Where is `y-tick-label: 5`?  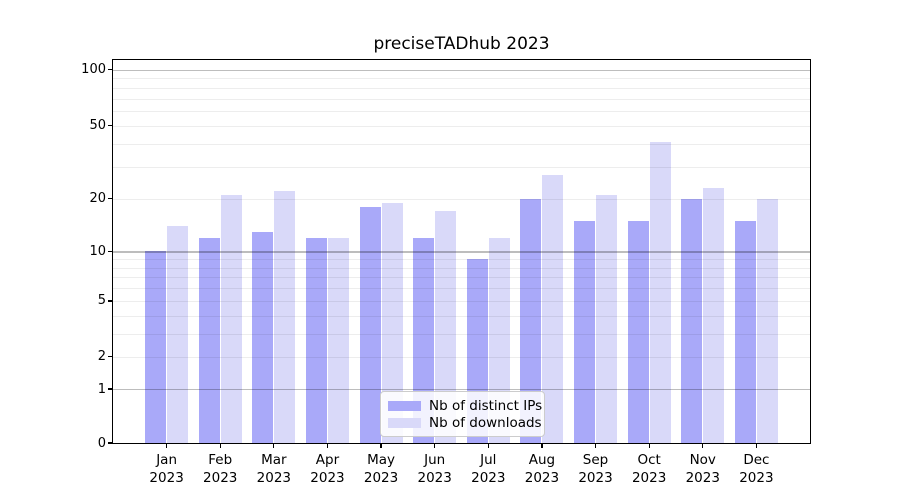
y-tick-label: 5 is located at coordinates (101, 301).